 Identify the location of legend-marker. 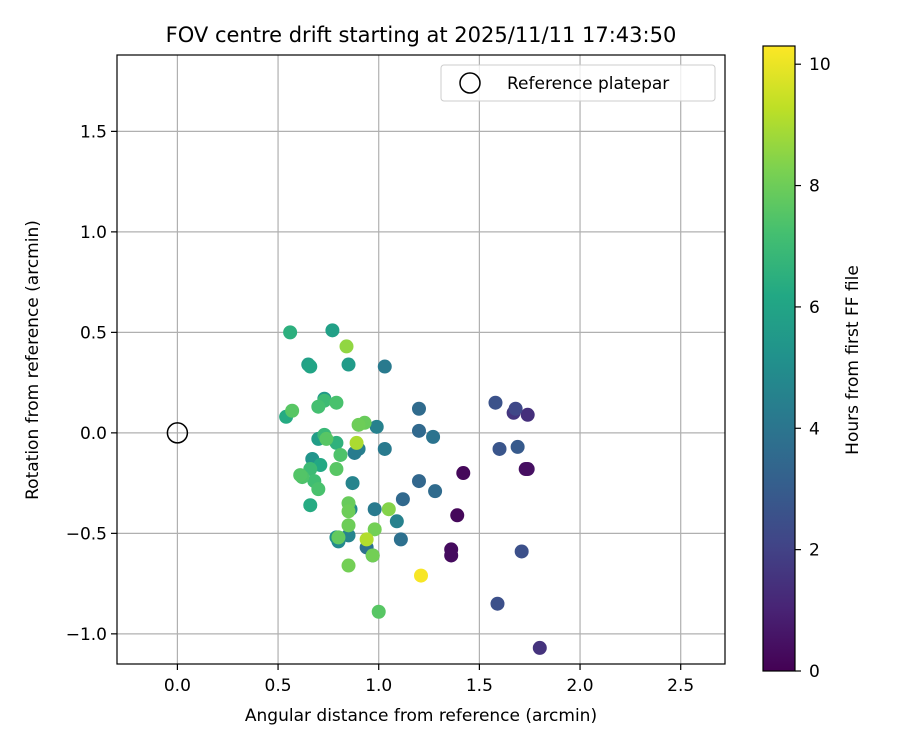
(470, 83).